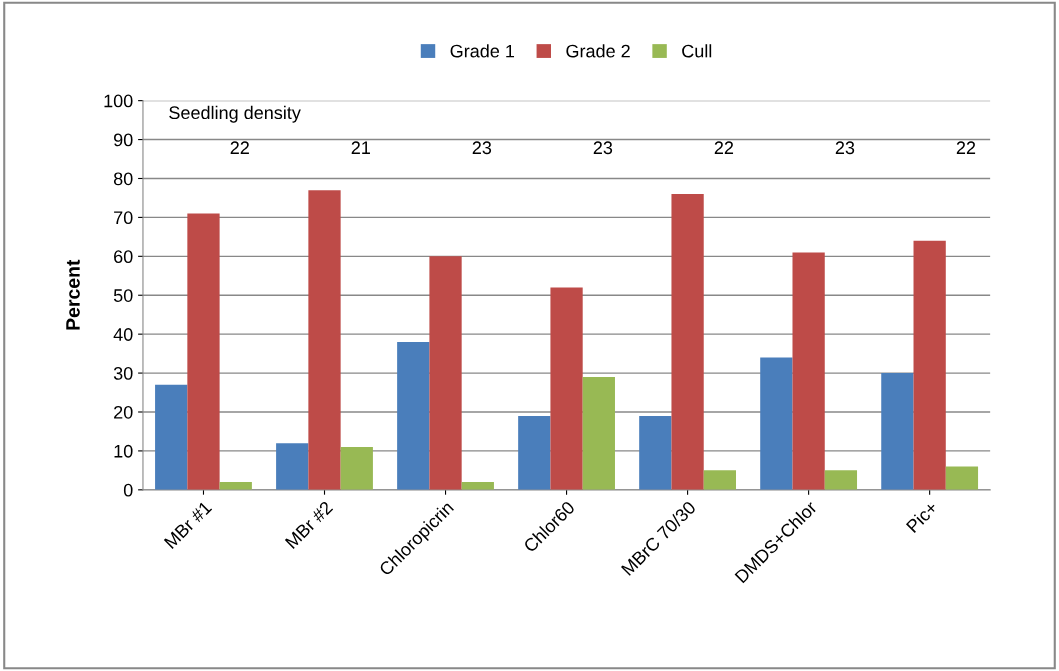 The height and width of the screenshot is (671, 1059). Describe the element at coordinates (123, 373) in the screenshot. I see `y-tick-label: 30` at that location.